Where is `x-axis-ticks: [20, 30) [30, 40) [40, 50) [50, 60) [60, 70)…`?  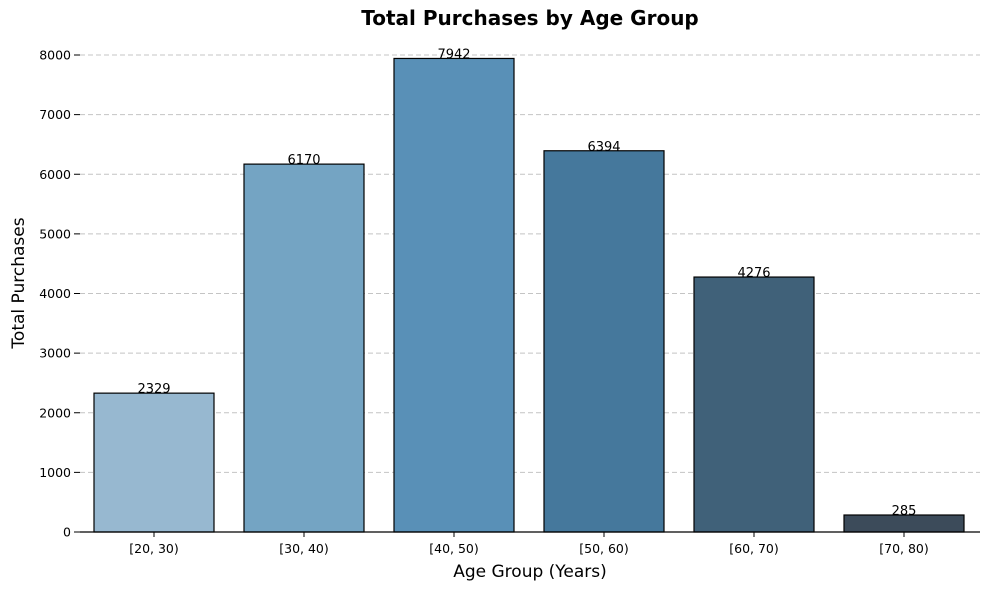 x-axis-ticks: [20, 30) [30, 40) [40, 50) [50, 60) [60, 70)… is located at coordinates (529, 544).